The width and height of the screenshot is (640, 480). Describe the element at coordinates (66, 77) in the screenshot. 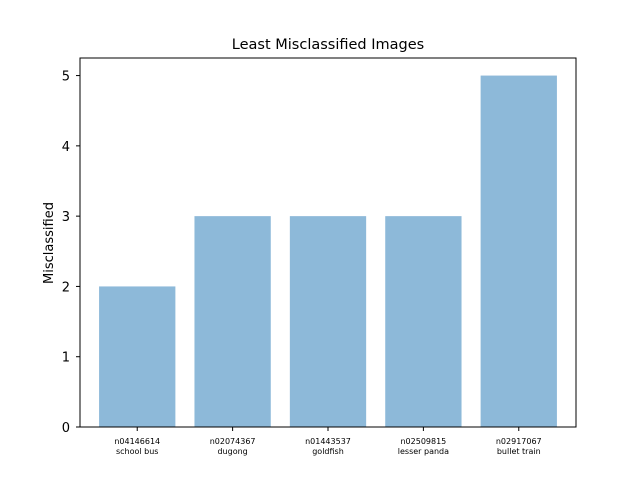

I see `y-tick-label: 5` at that location.